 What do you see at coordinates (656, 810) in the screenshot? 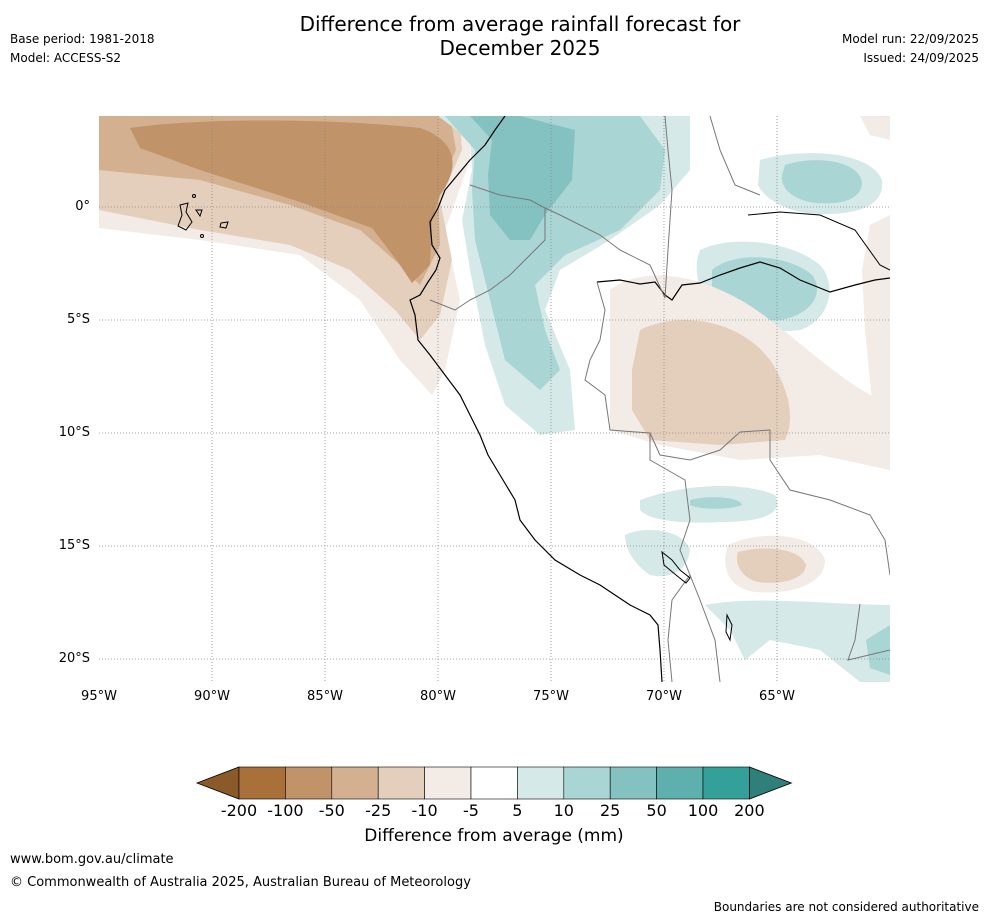
I see `colorbar-tick-label: 50` at bounding box center [656, 810].